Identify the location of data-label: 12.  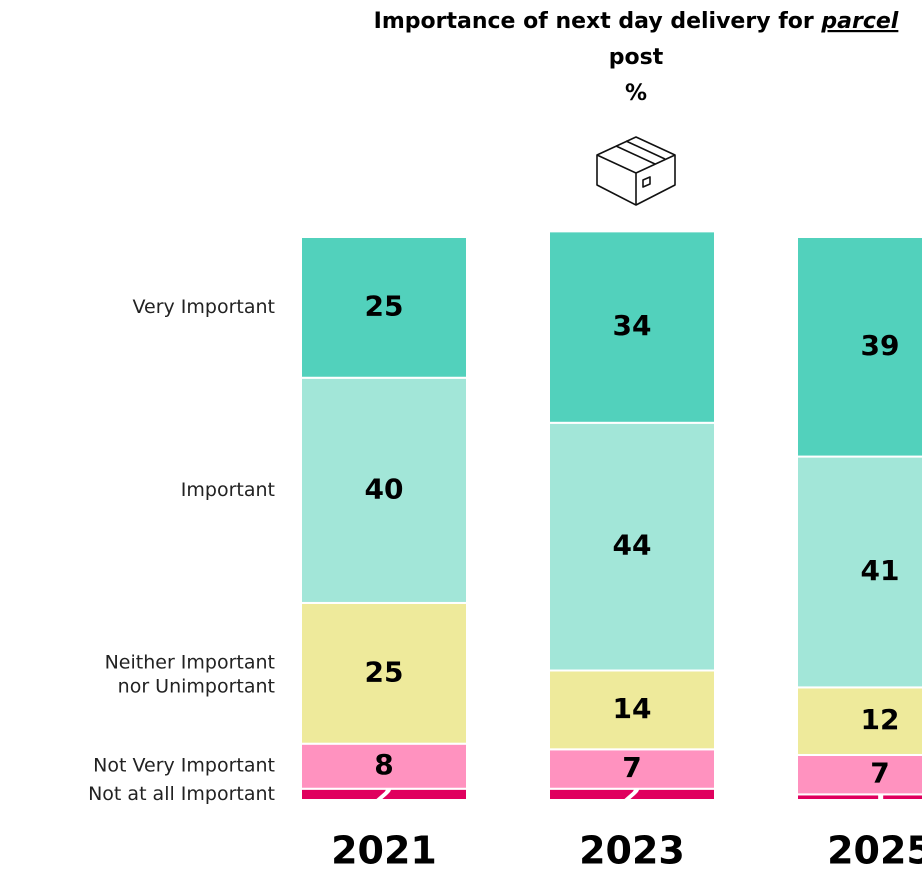
(880, 719).